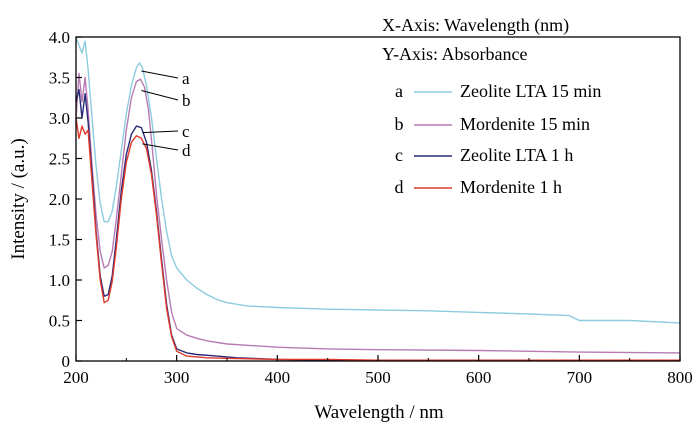 This screenshot has width=700, height=430. I want to click on x-tick-label: 700, so click(580, 377).